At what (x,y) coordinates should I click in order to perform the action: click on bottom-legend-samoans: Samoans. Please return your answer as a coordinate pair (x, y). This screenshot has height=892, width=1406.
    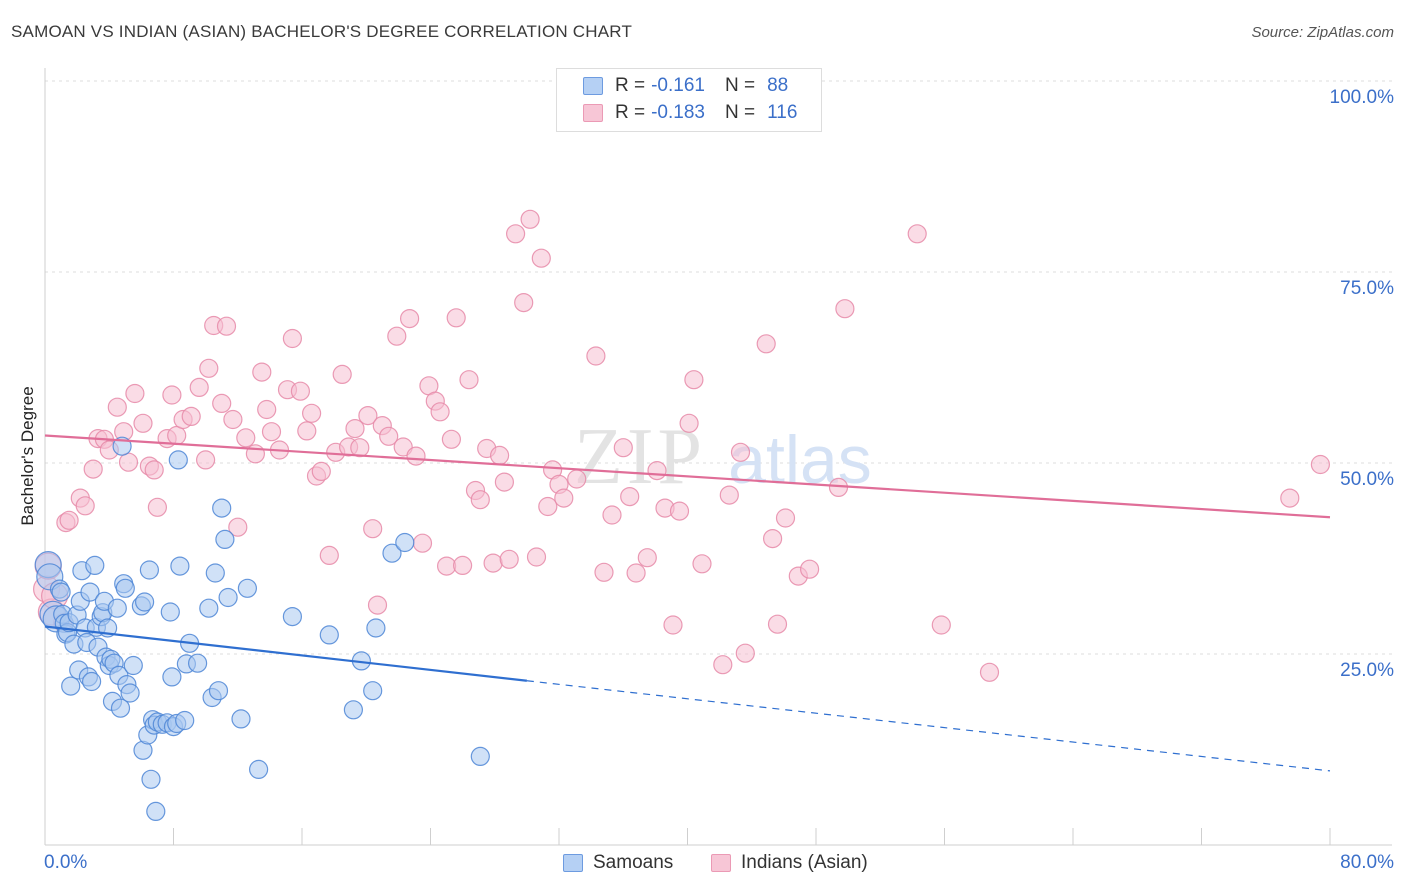
    Looking at the image, I should click on (618, 863).